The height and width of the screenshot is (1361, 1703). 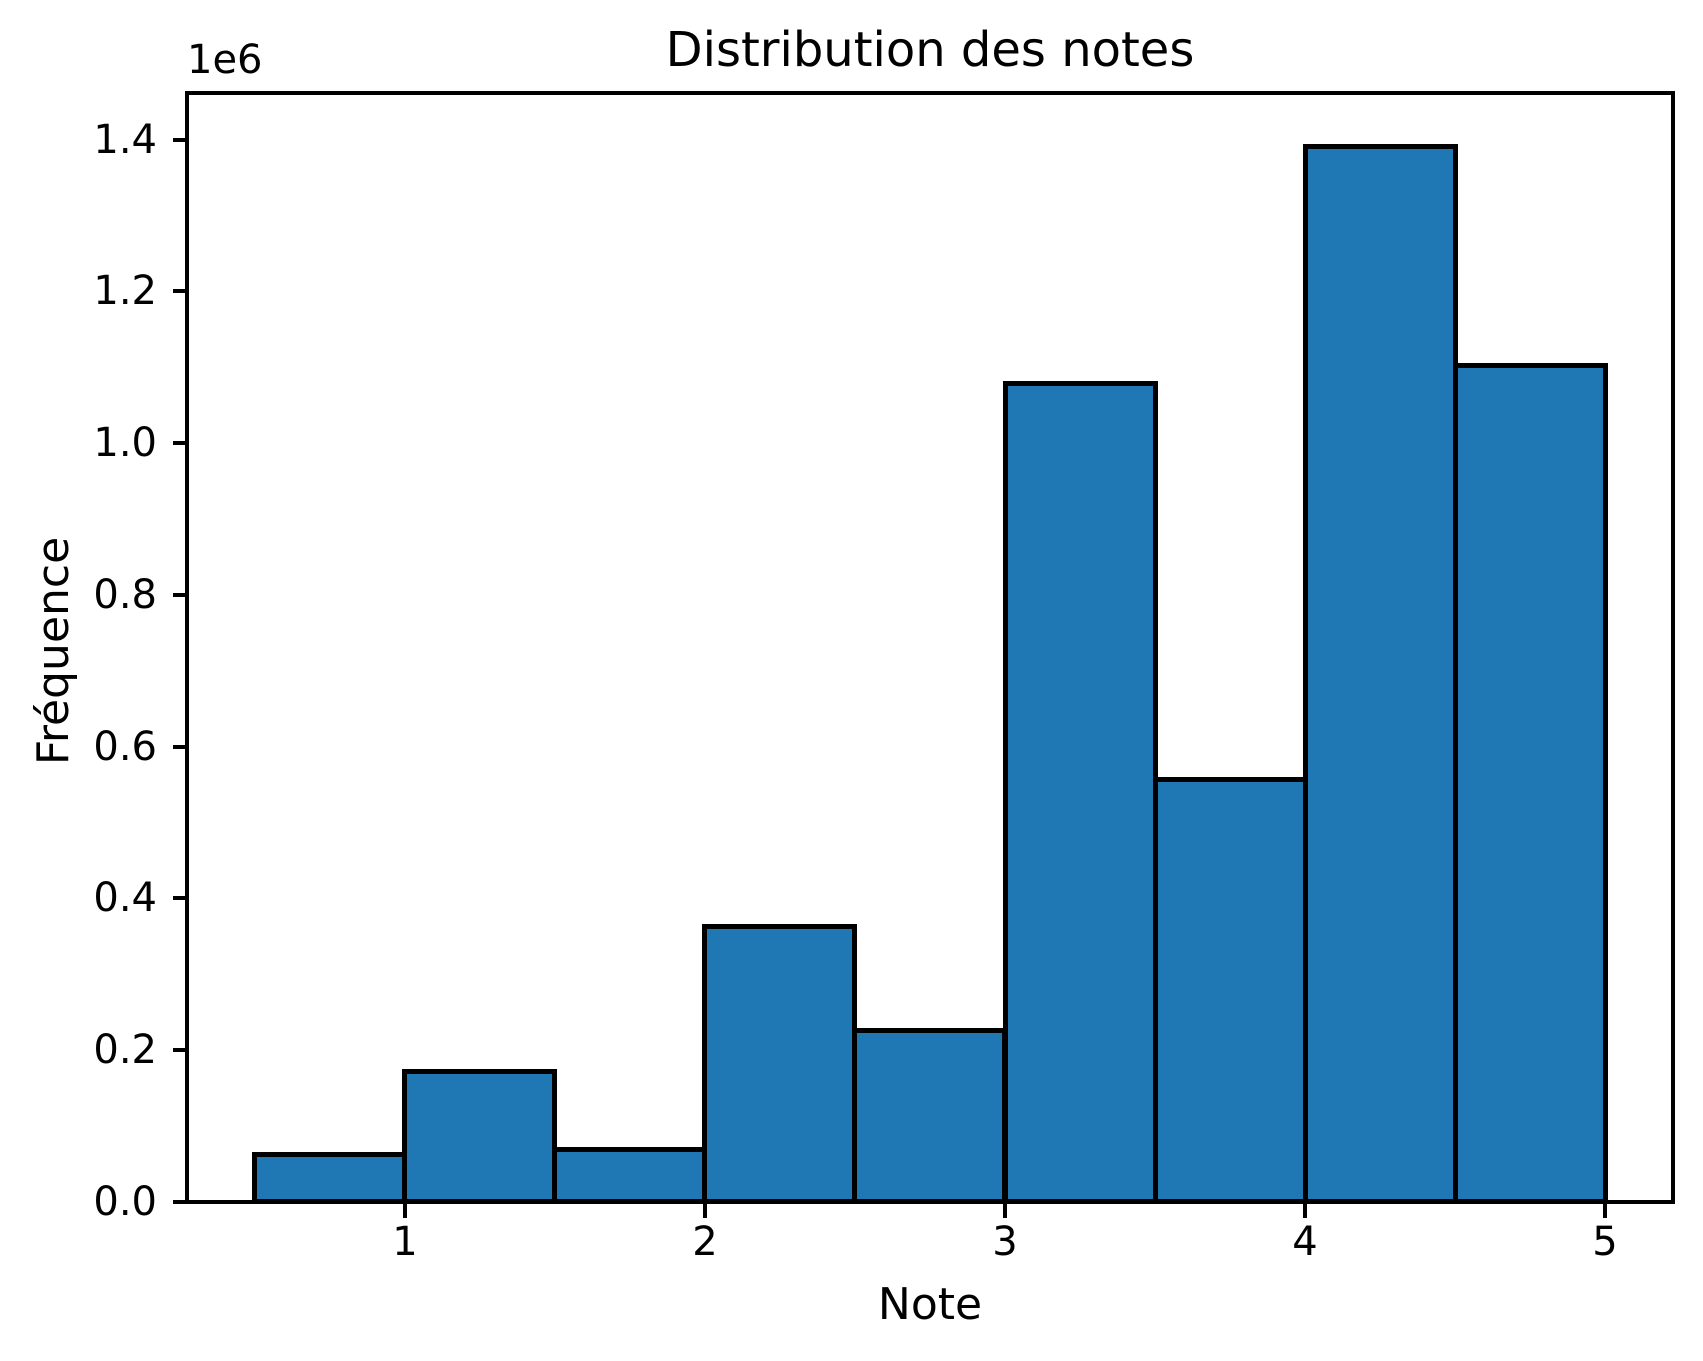 What do you see at coordinates (125, 1202) in the screenshot?
I see `y-tick-label: 0.0` at bounding box center [125, 1202].